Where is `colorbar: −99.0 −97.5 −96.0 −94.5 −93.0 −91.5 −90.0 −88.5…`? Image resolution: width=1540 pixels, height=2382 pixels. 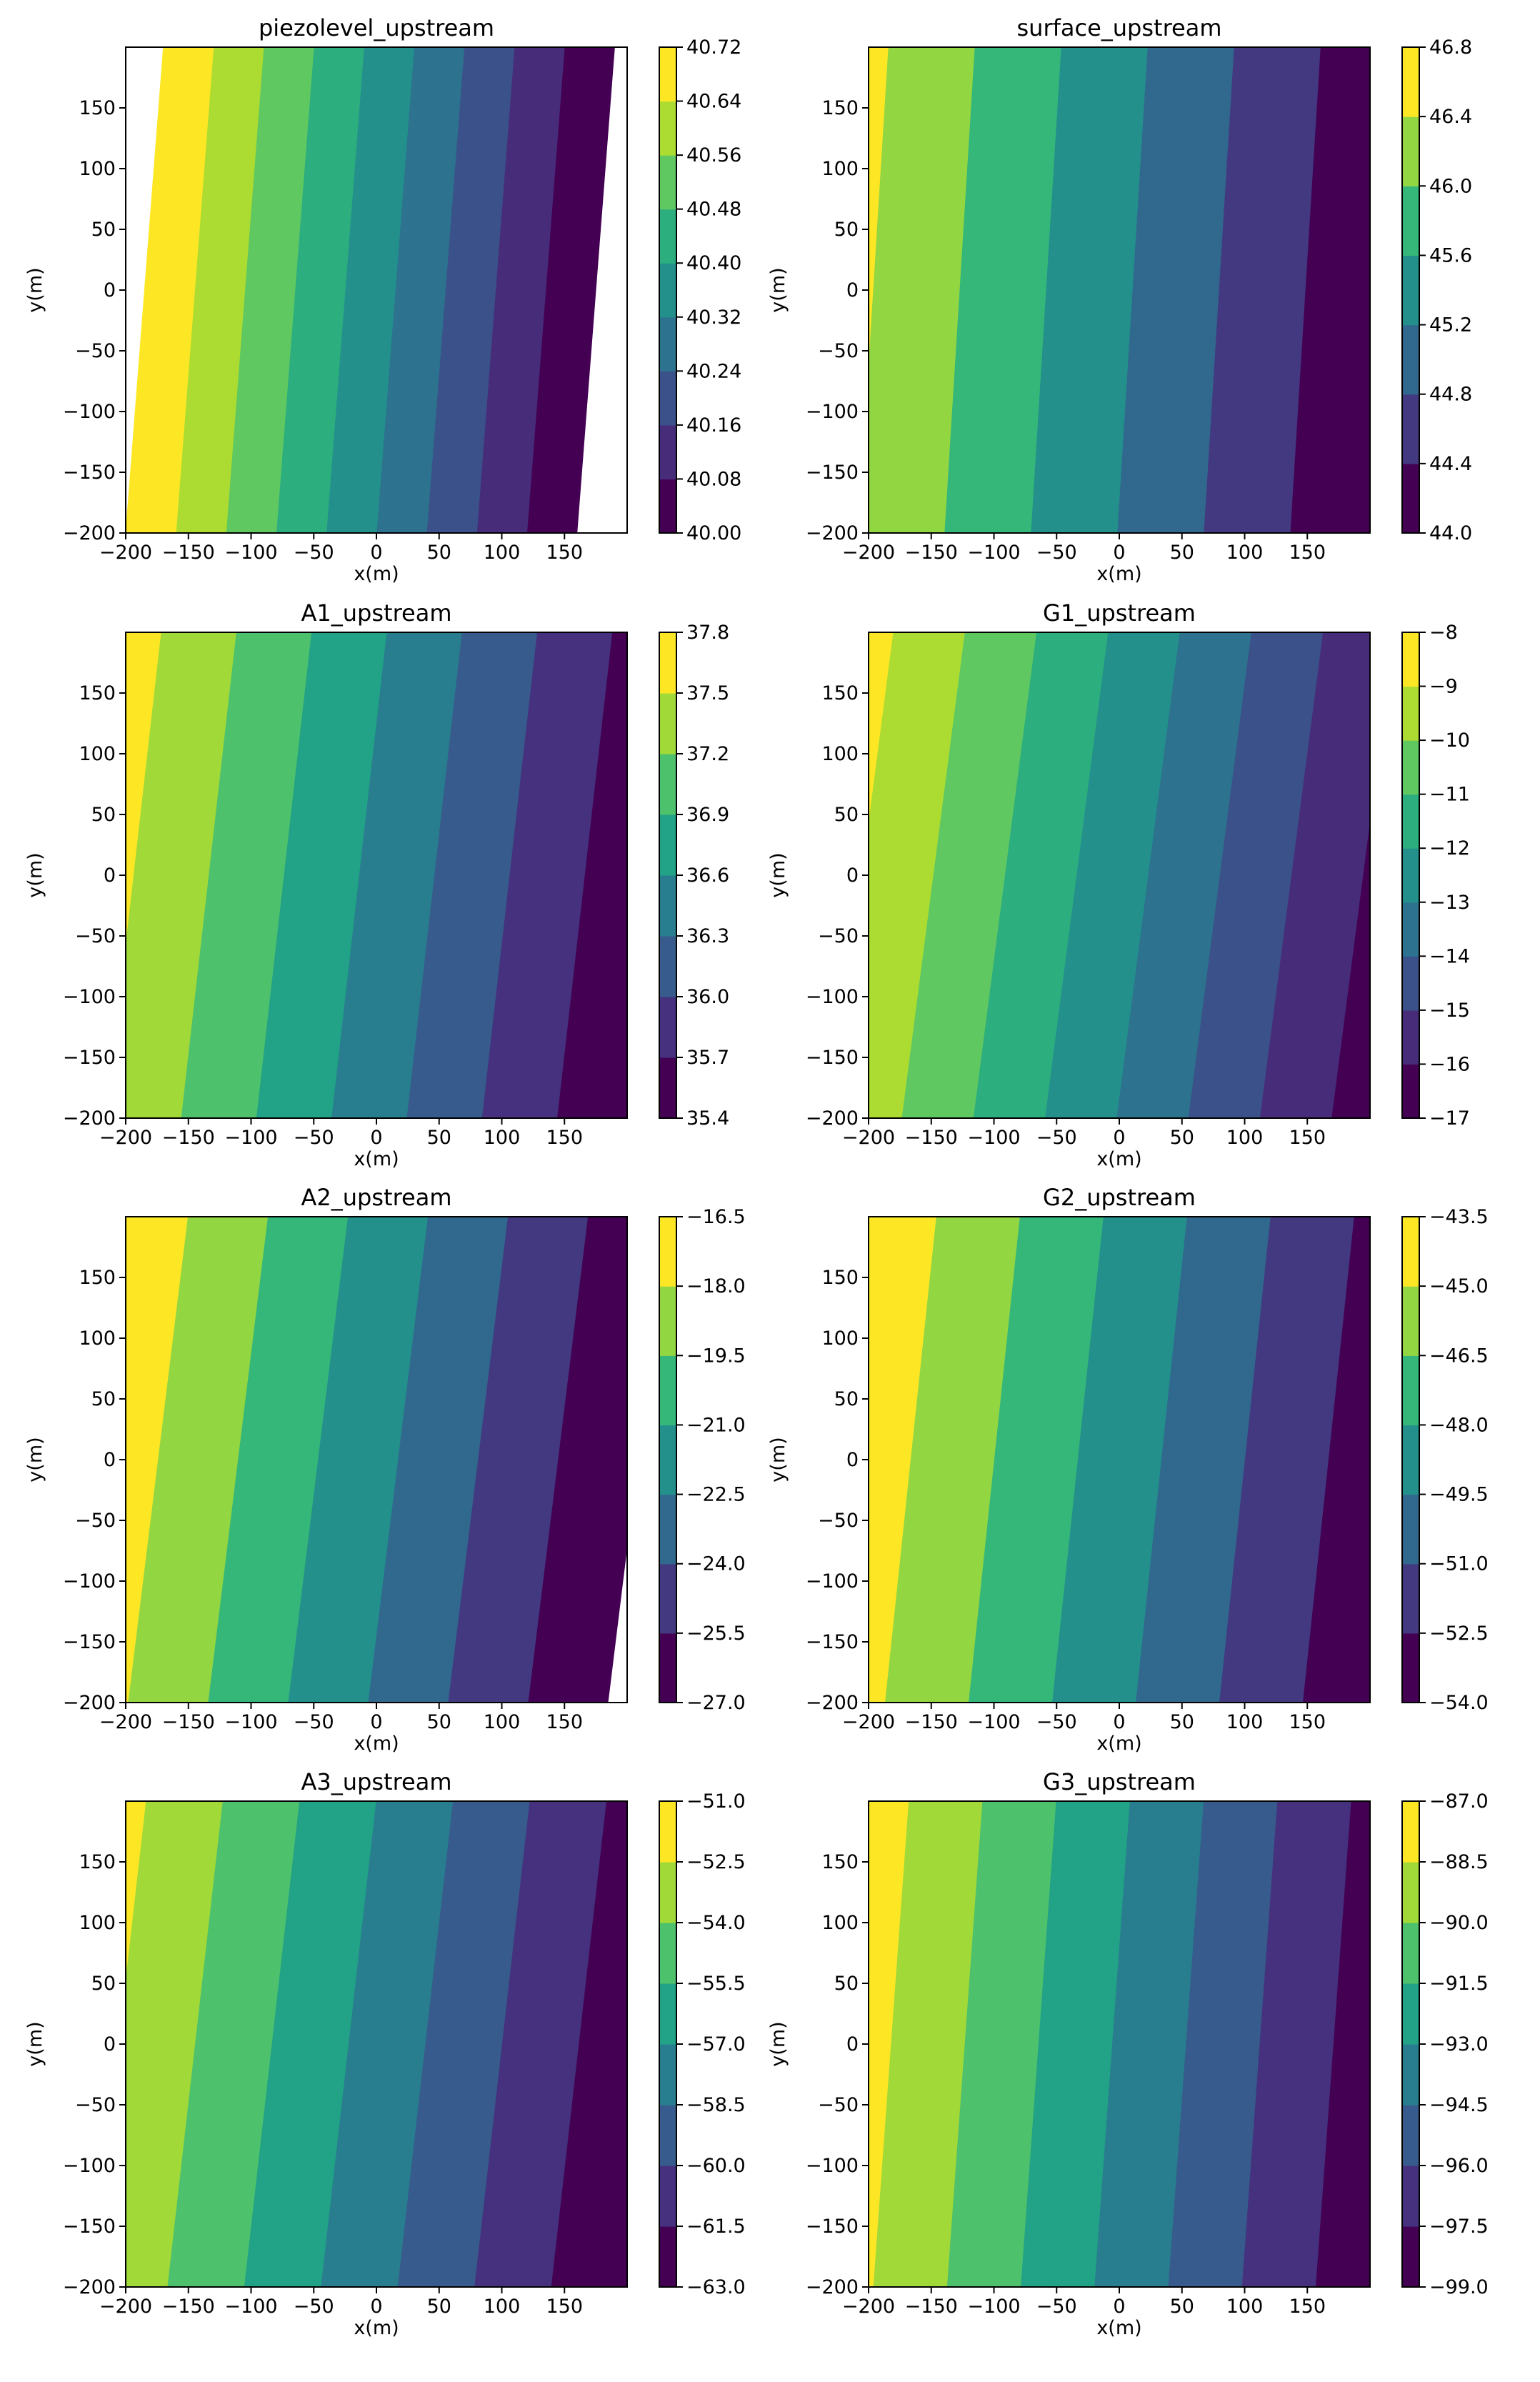
colorbar: −99.0 −97.5 −96.0 −94.5 −93.0 −91.5 −90.0 −88.5… is located at coordinates (1445, 2044).